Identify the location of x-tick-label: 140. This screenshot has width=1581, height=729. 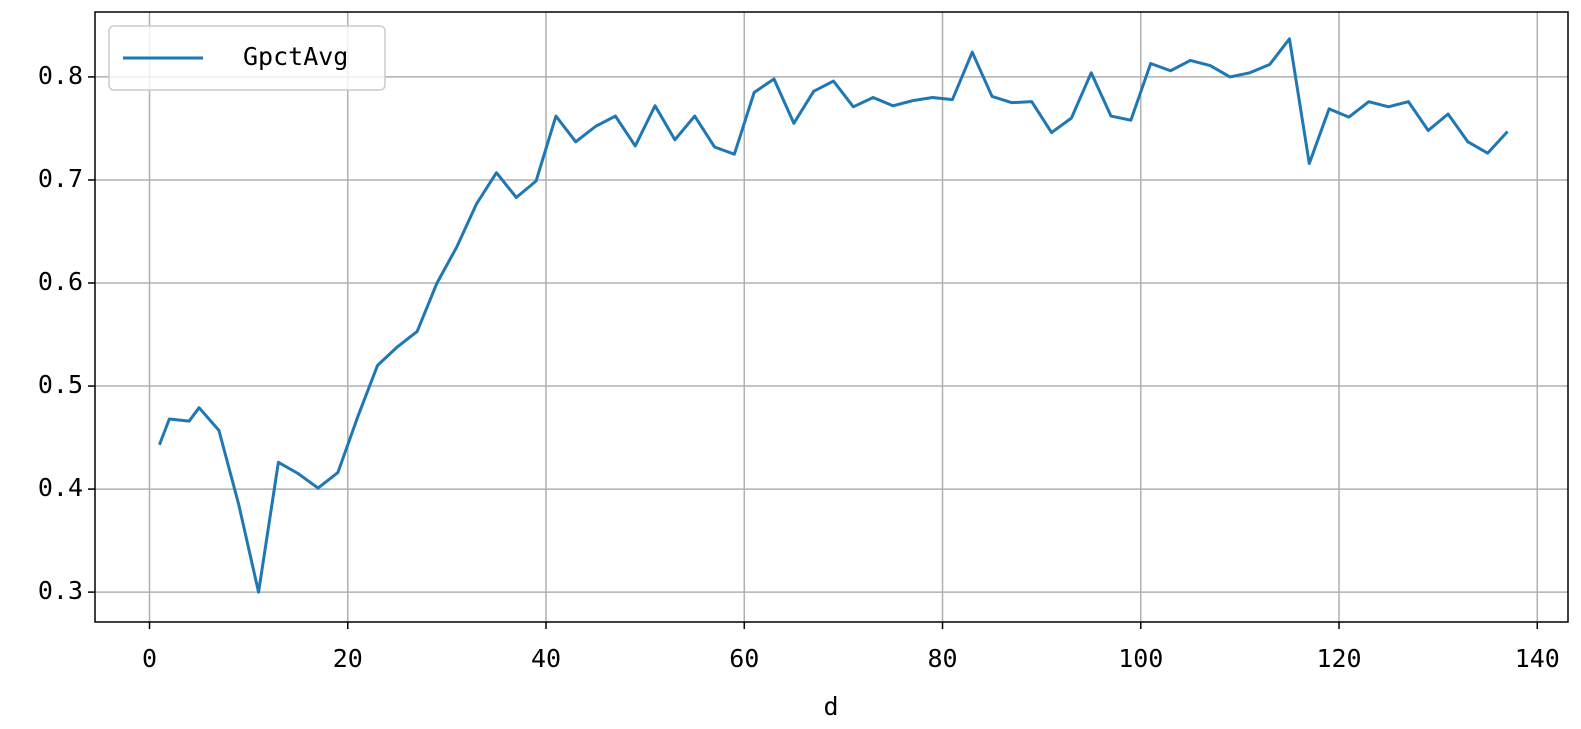
(1537, 658).